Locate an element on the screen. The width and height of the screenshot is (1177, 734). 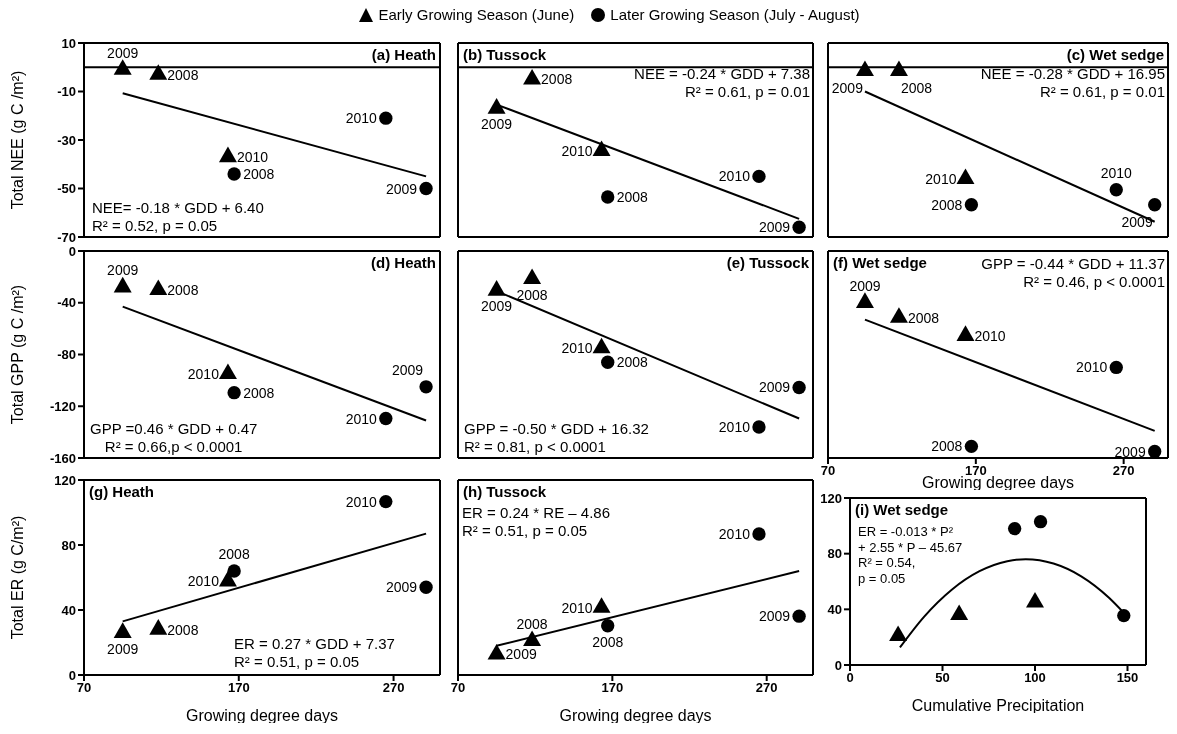
legend-label: Early Growing Season (June) is located at coordinates (476, 14).